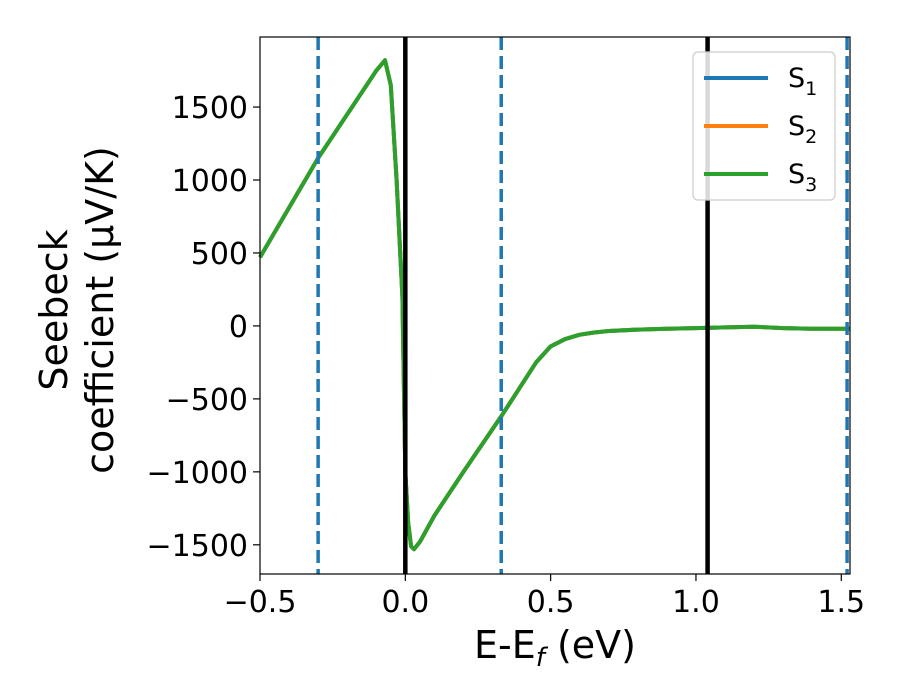  What do you see at coordinates (100, 310) in the screenshot?
I see `y-axis-title-line2: coefficient (μV/K)` at bounding box center [100, 310].